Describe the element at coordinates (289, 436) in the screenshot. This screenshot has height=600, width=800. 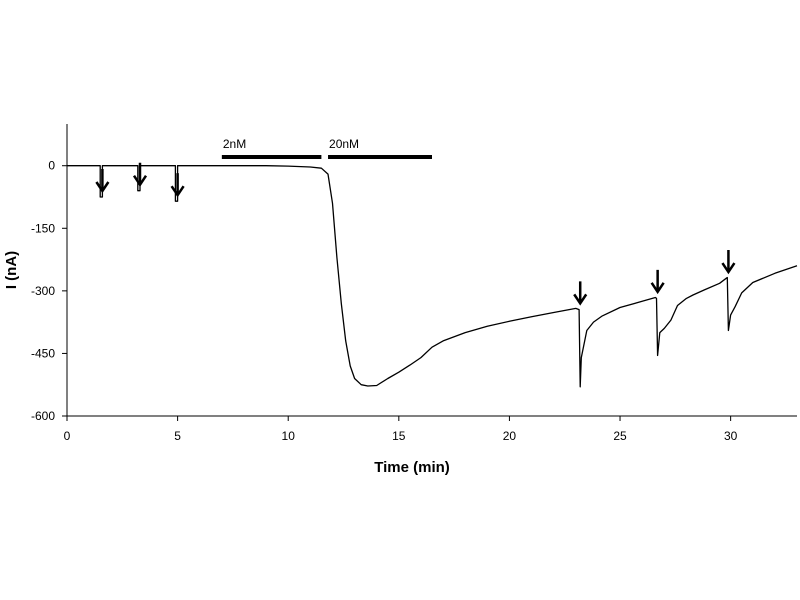
I see `x-tick-label: 10` at that location.